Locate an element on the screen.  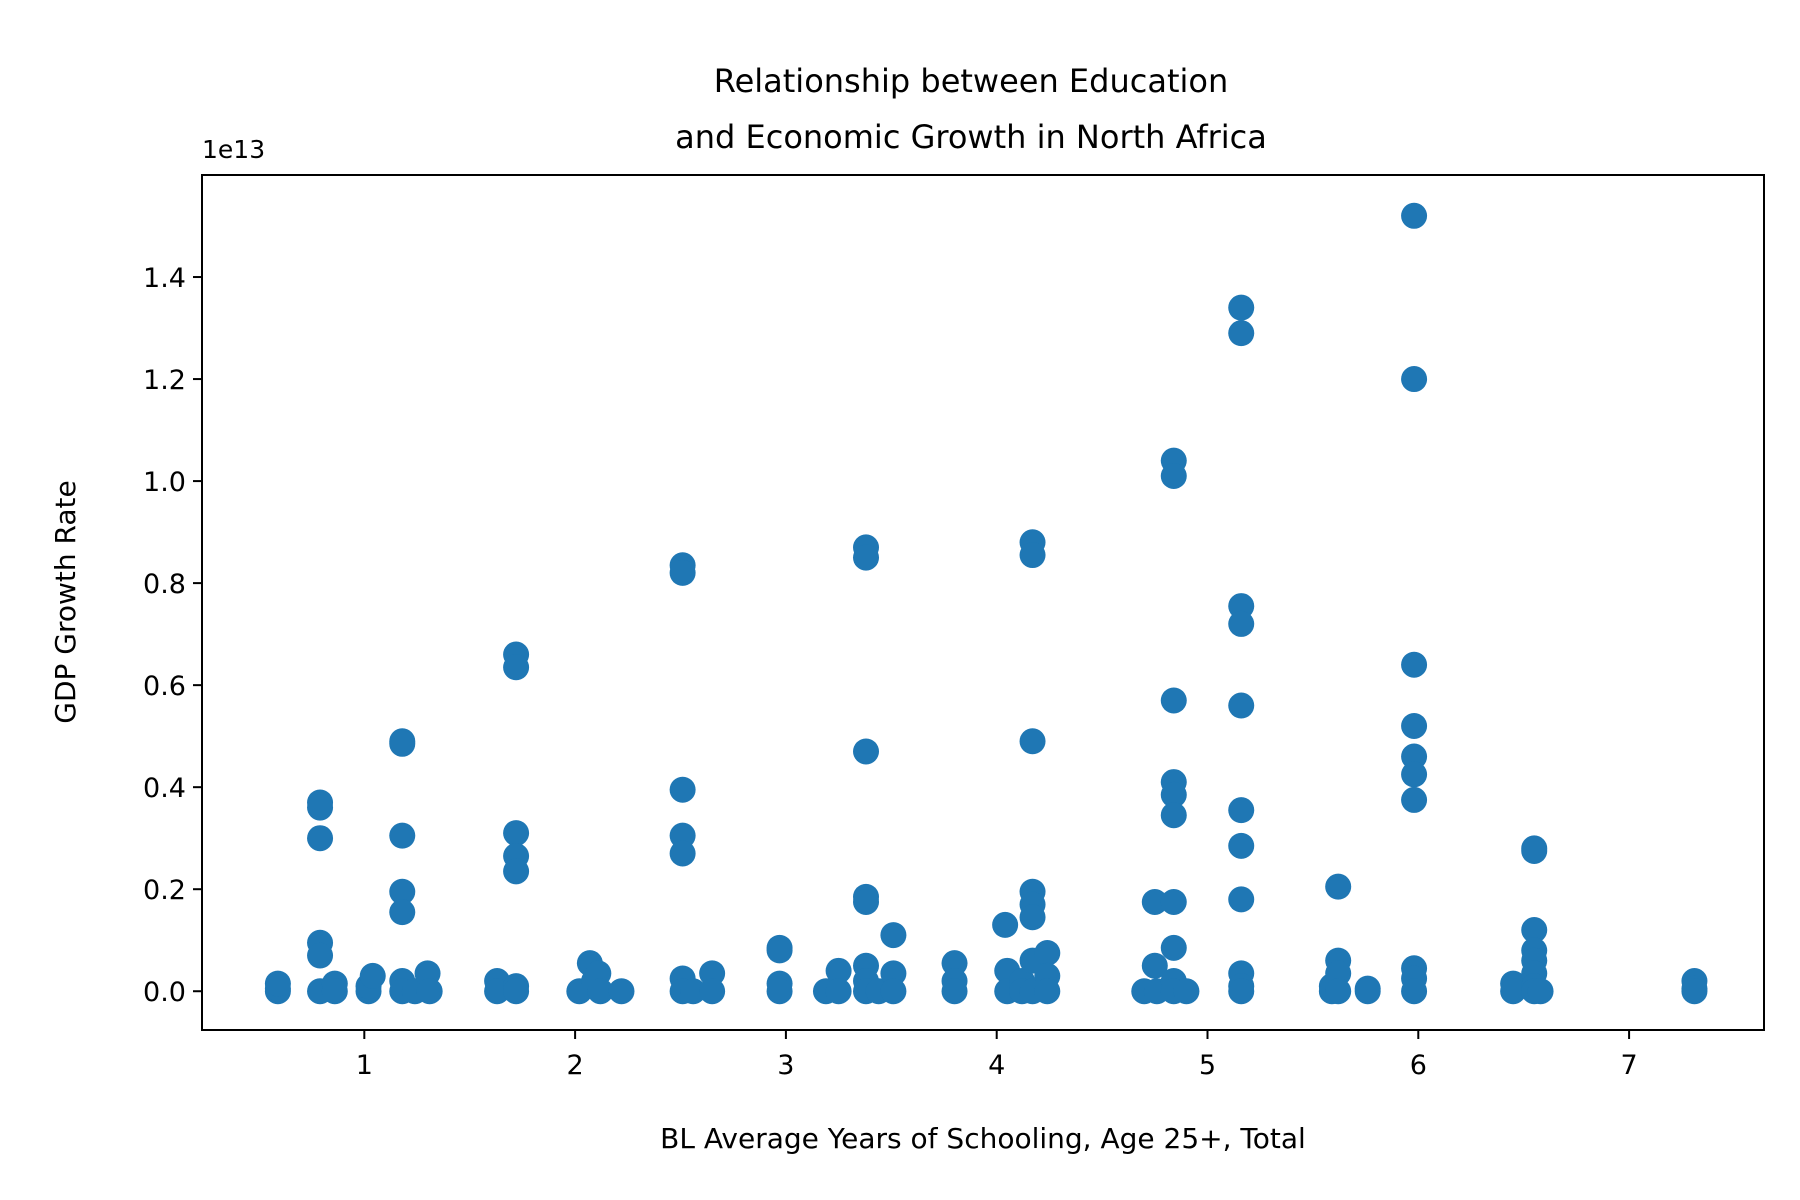
y-tick-label: 1.4 is located at coordinates (164, 278).